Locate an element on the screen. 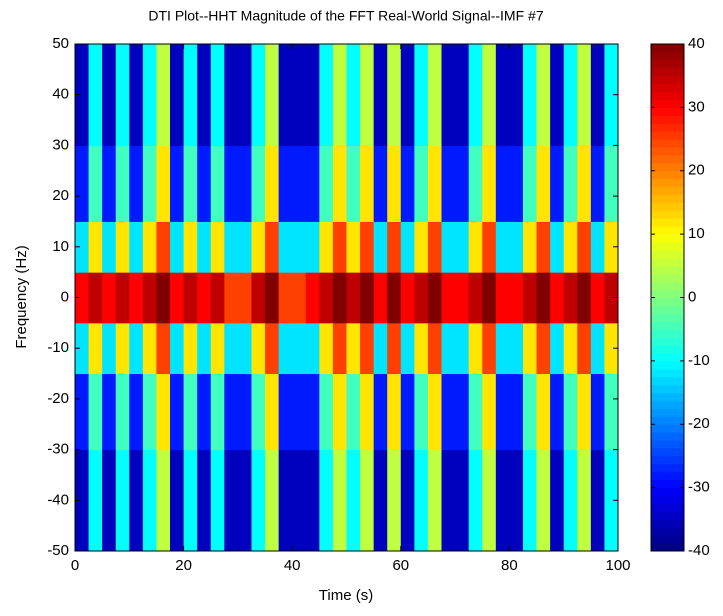  x-tick-label: 80 is located at coordinates (509, 565).